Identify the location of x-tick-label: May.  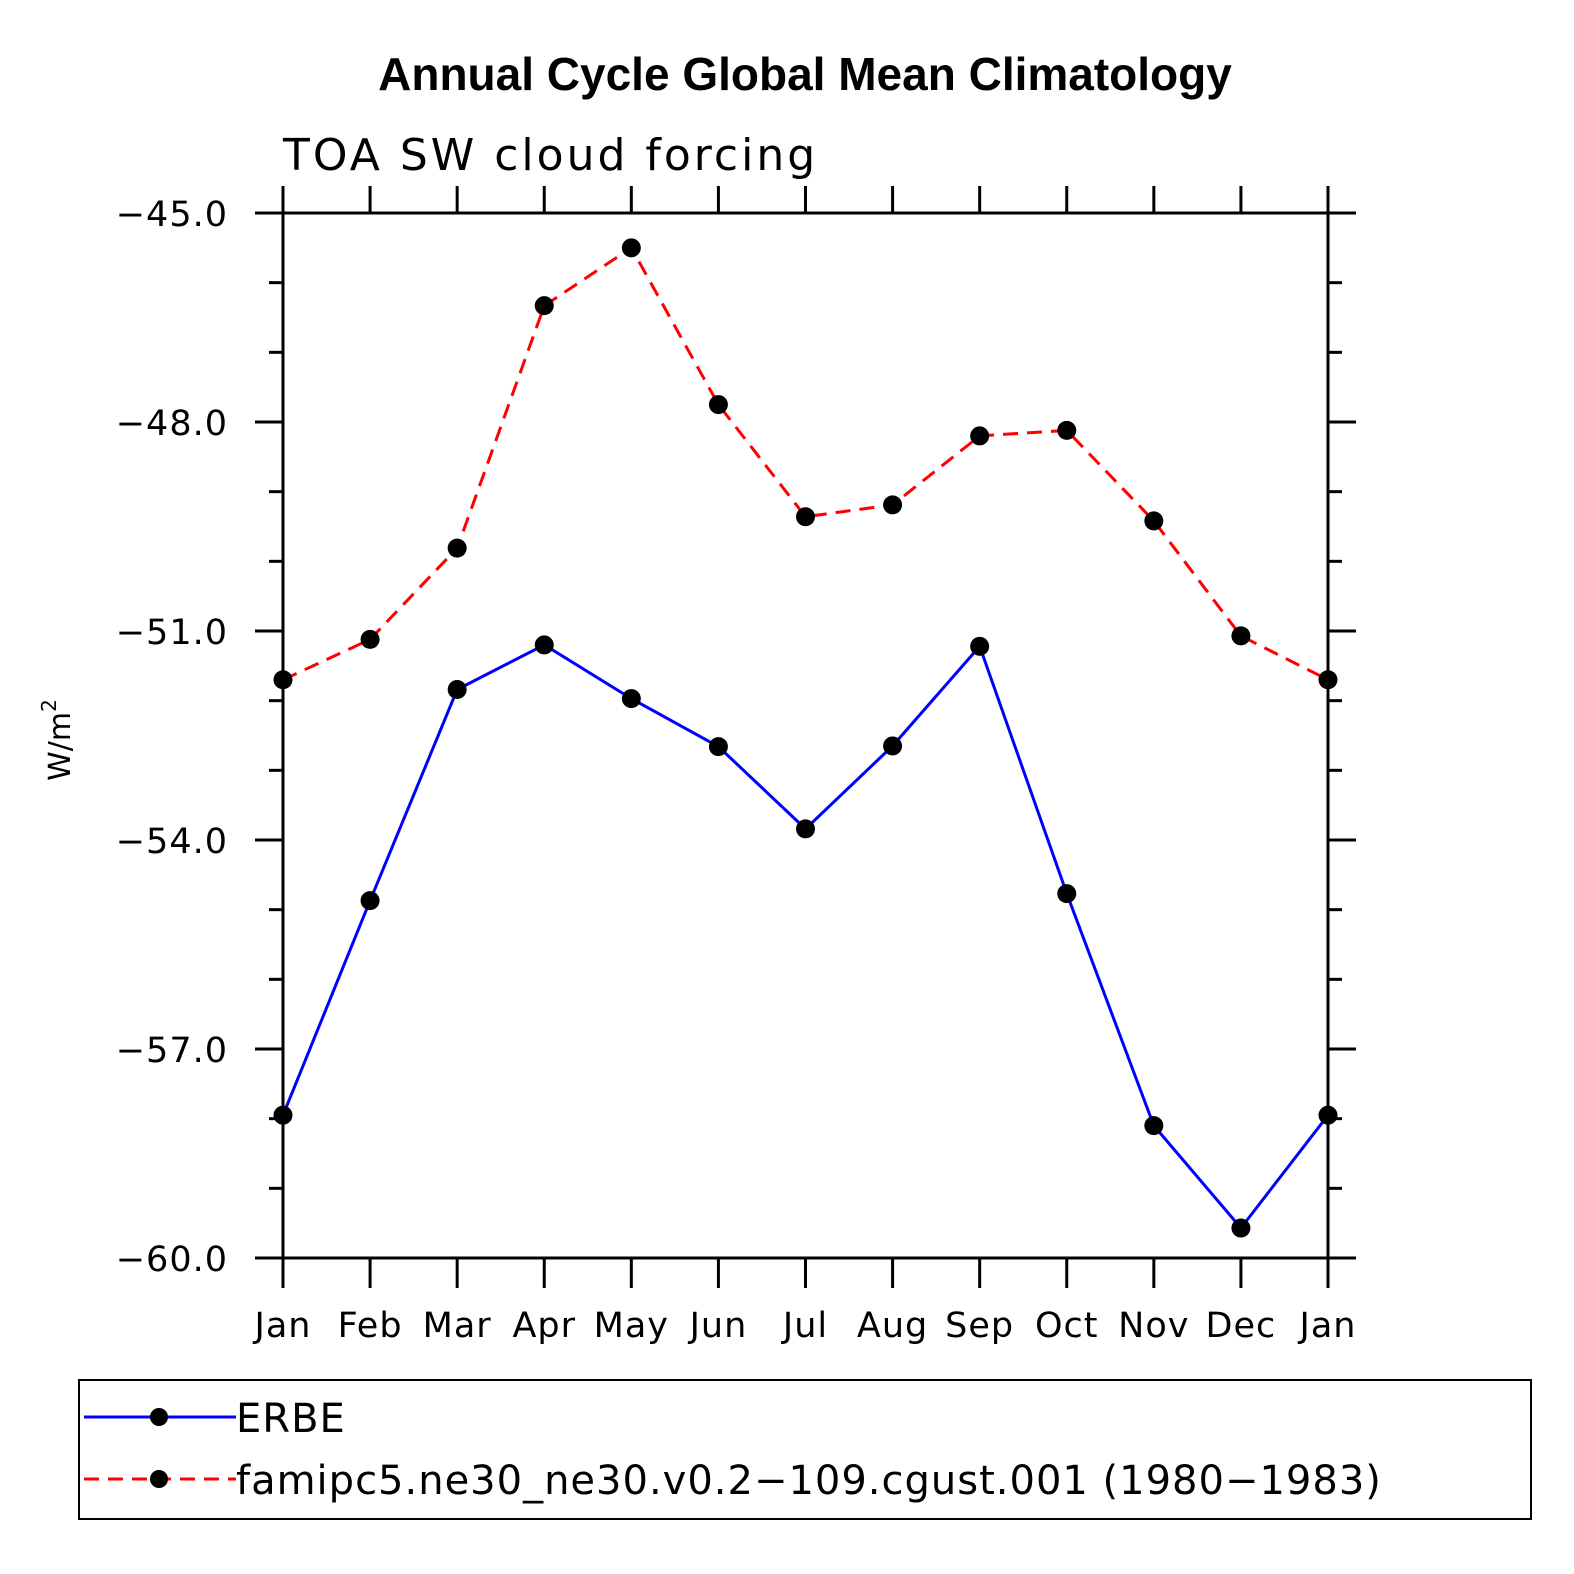
(631, 1326).